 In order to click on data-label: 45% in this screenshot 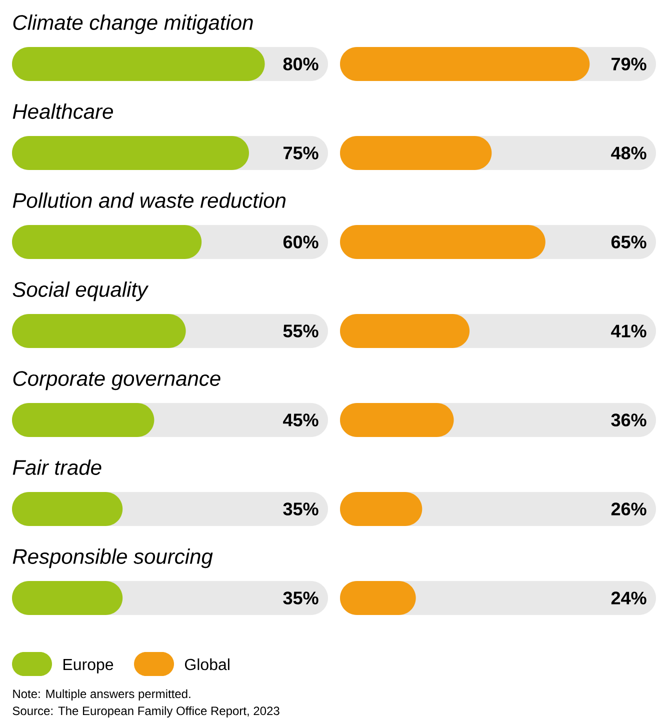, I will do `click(300, 420)`.